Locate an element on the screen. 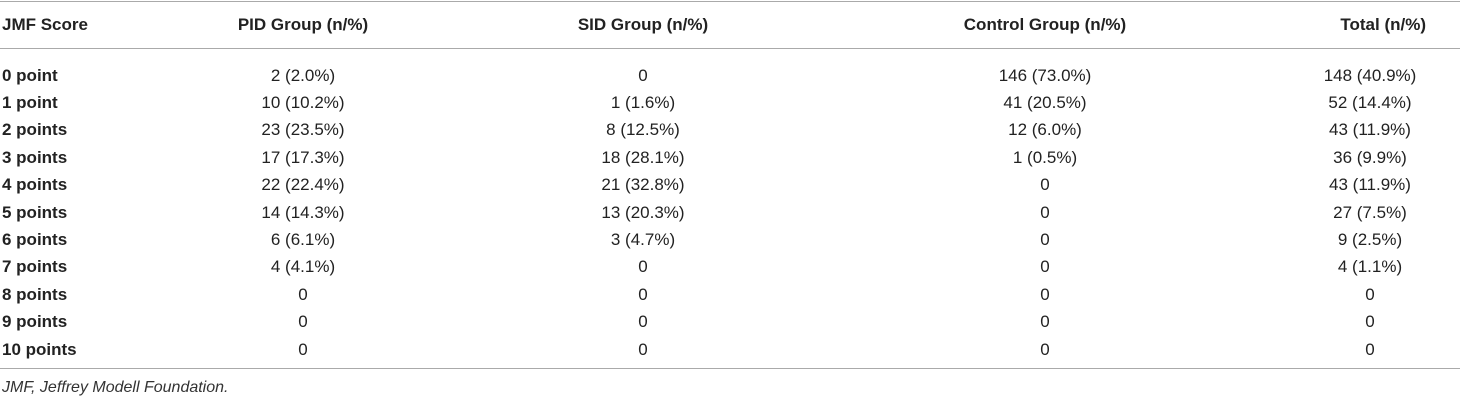  header-cell: Control Group (n/%) is located at coordinates (1045, 24).